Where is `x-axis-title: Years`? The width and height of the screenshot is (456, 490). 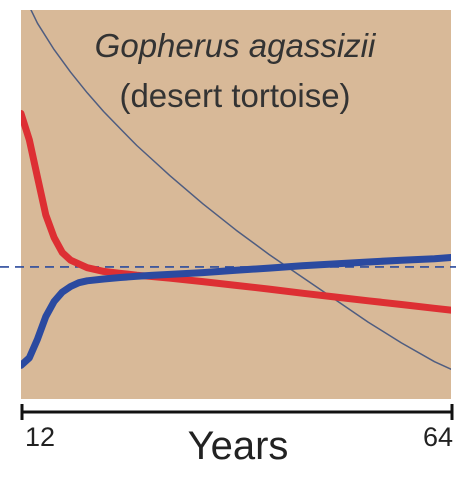 x-axis-title: Years is located at coordinates (238, 446).